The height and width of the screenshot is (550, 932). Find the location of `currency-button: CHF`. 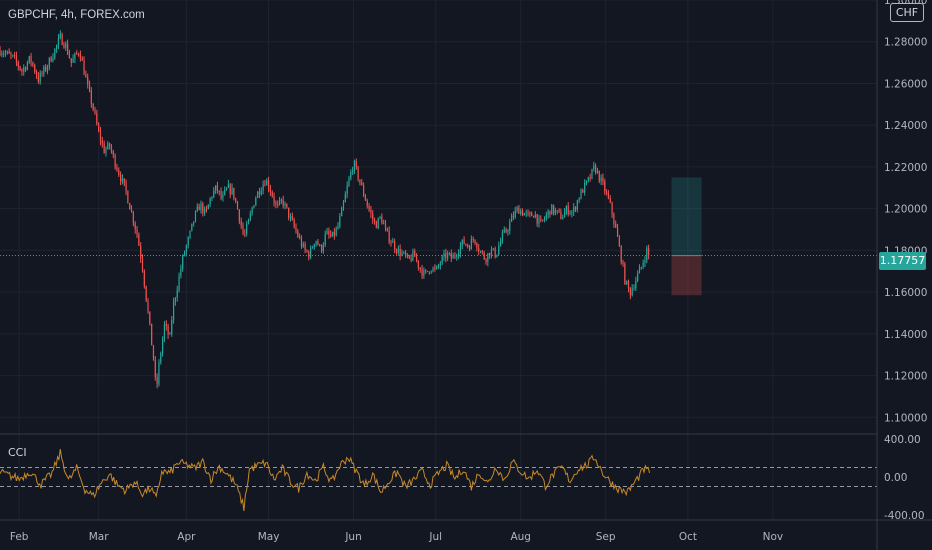

currency-button: CHF is located at coordinates (907, 12).